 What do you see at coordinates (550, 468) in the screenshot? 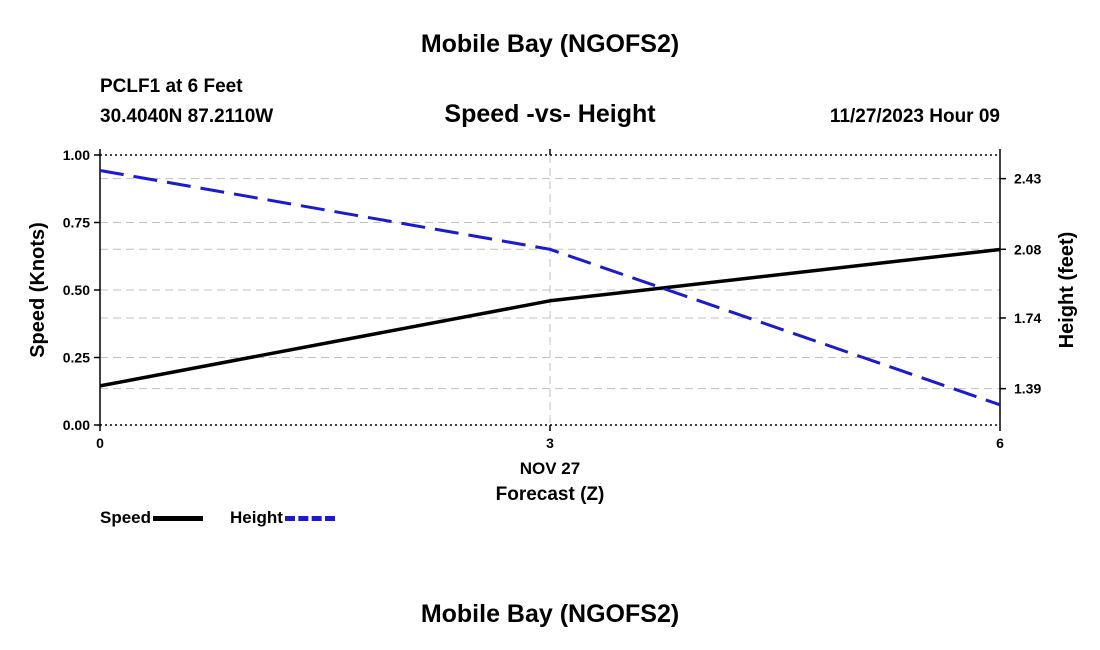
I see `x-date-label: NOV 27` at bounding box center [550, 468].